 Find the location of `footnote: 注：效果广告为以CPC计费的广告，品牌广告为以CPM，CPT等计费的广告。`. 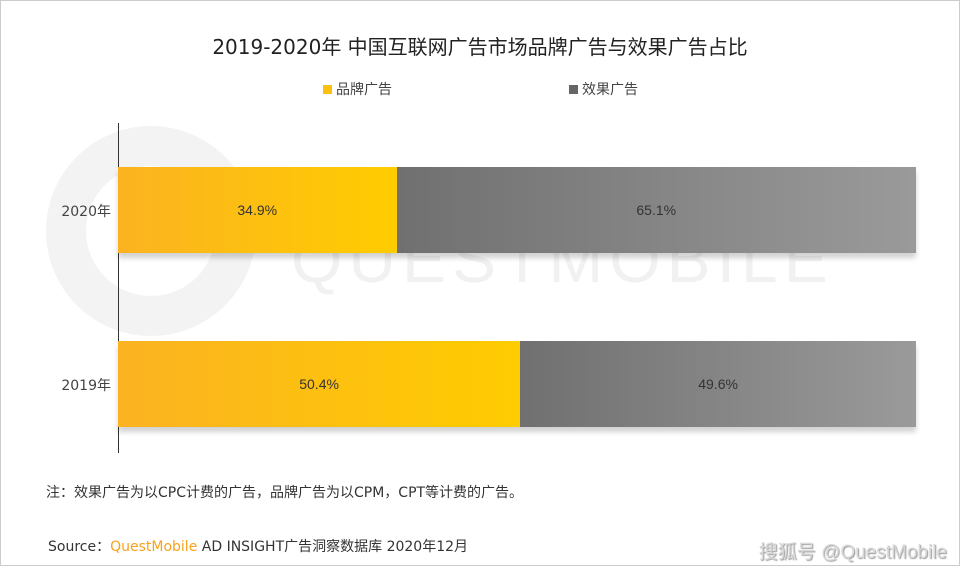

footnote: 注：效果广告为以CPC计费的广告，品牌广告为以CPM，CPT等计费的广告。 is located at coordinates (285, 493).